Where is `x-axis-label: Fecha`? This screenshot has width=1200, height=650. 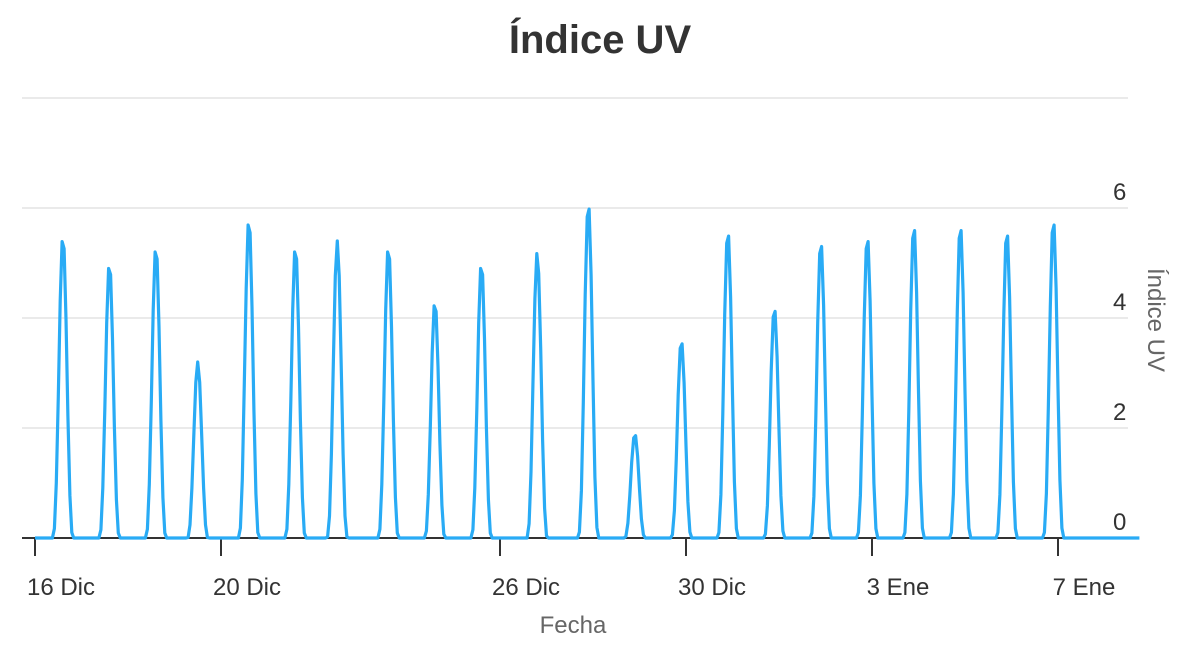 x-axis-label: Fecha is located at coordinates (573, 625).